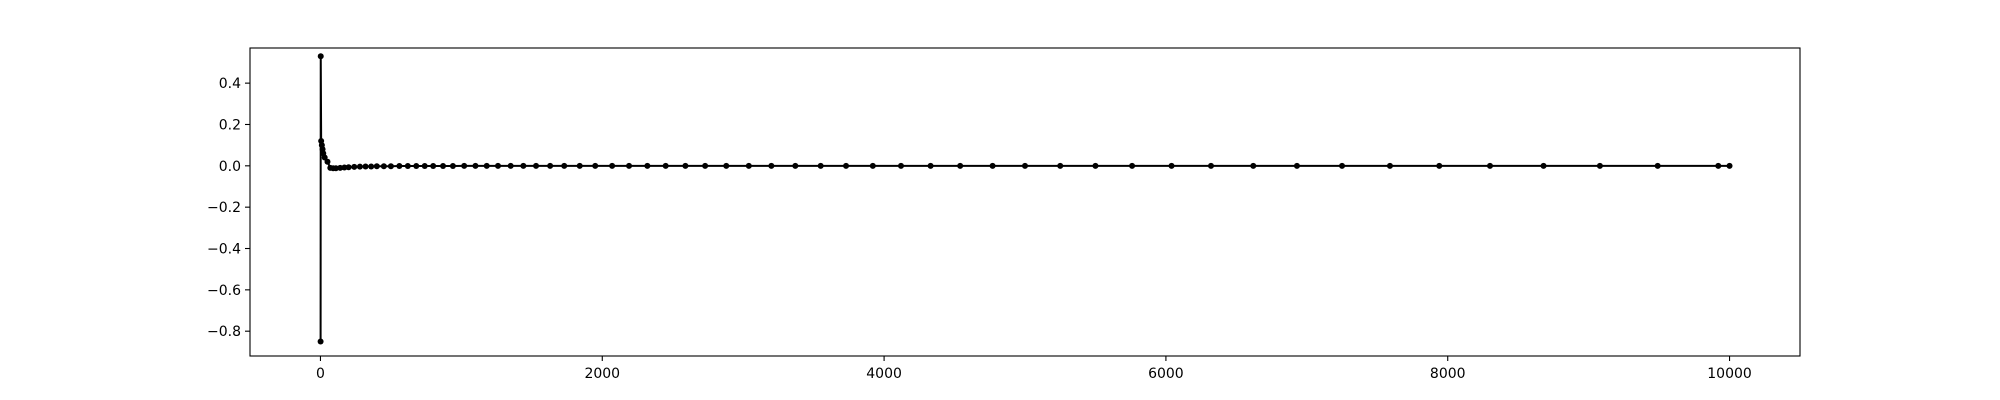 The width and height of the screenshot is (2000, 400). Describe the element at coordinates (224, 291) in the screenshot. I see `y-tick-label: −0.6` at that location.